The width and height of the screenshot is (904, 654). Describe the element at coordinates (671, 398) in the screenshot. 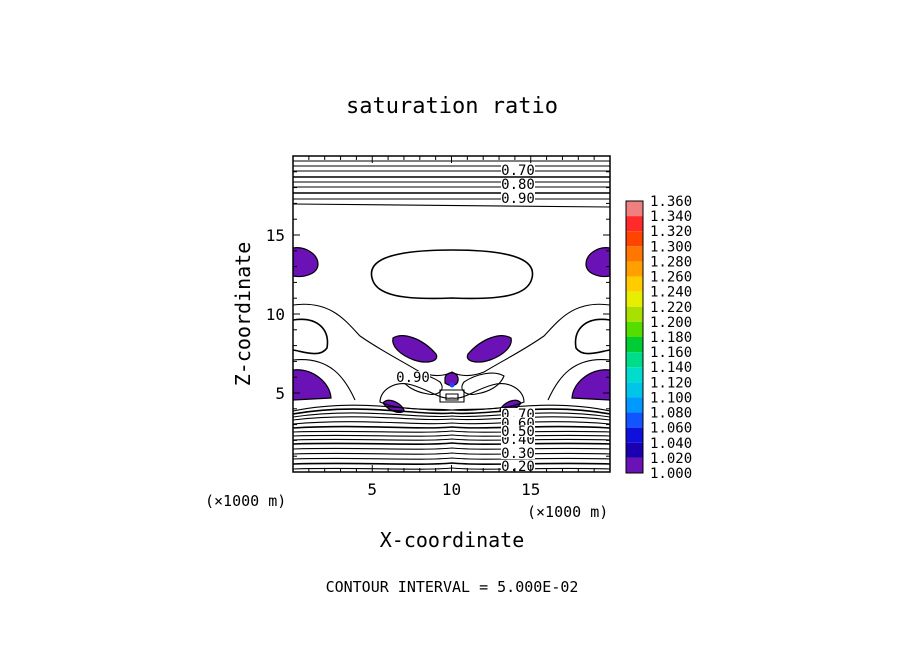

I see `colorbar-label: 1.100` at that location.